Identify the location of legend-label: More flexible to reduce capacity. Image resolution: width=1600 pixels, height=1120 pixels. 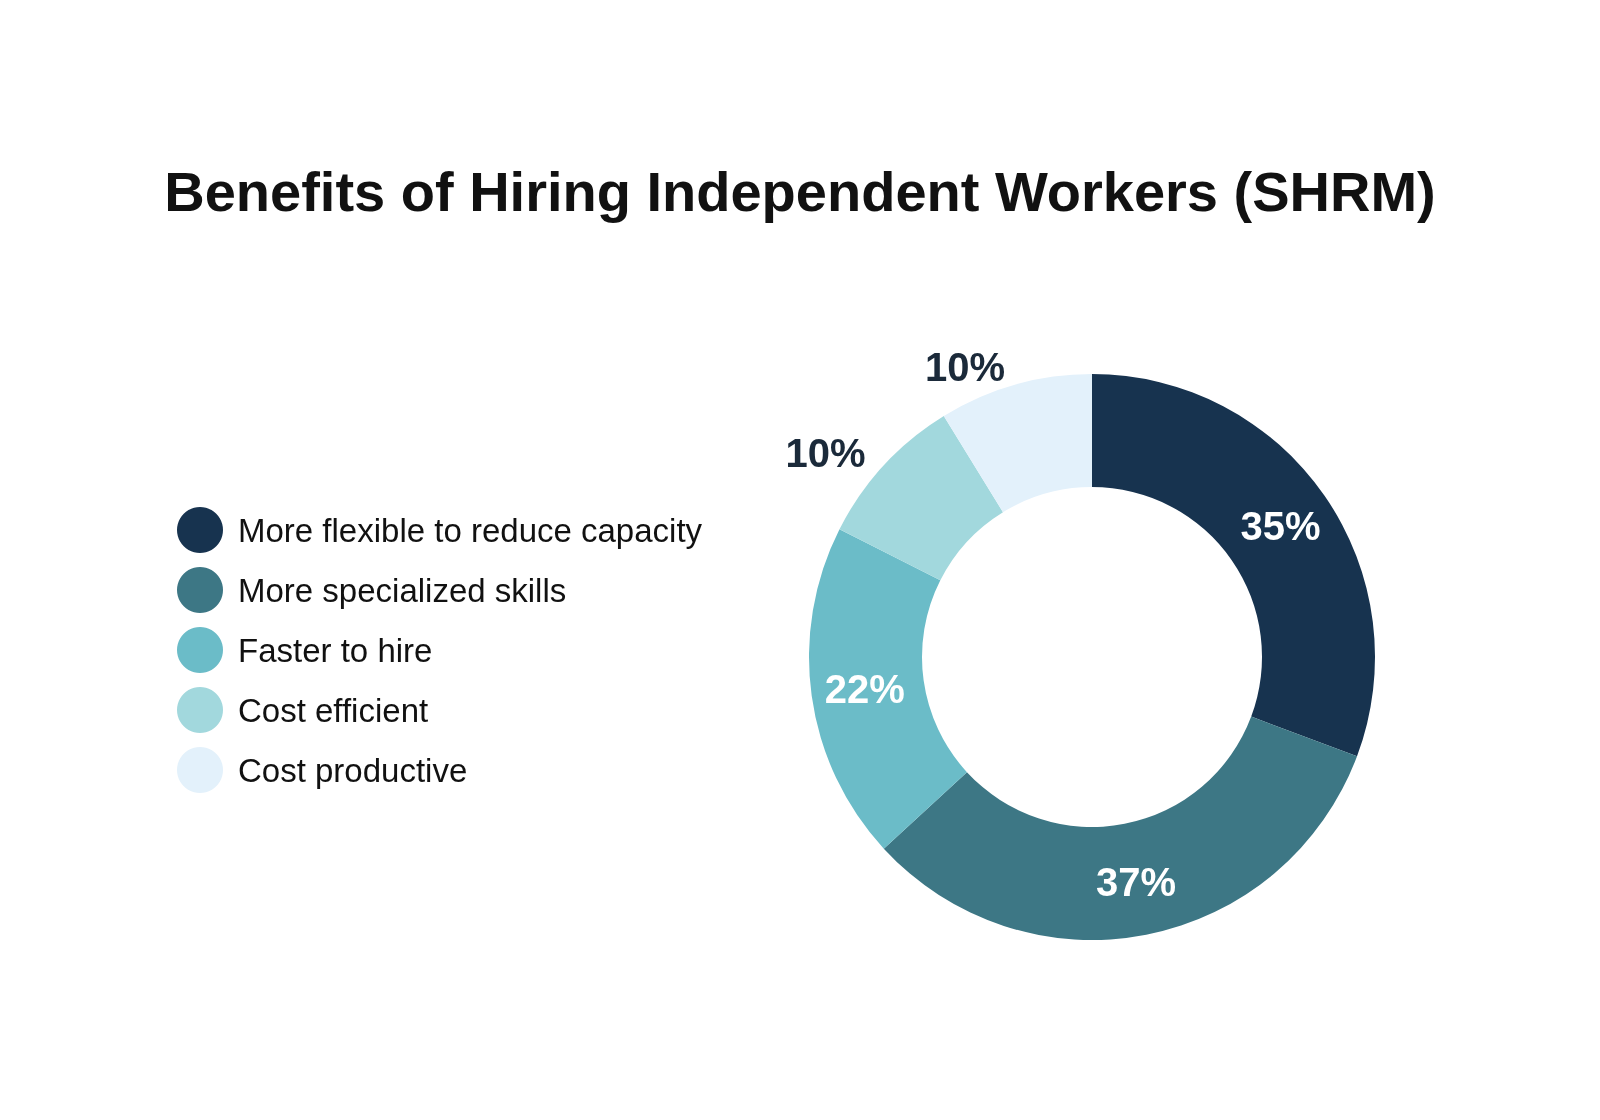
(470, 530).